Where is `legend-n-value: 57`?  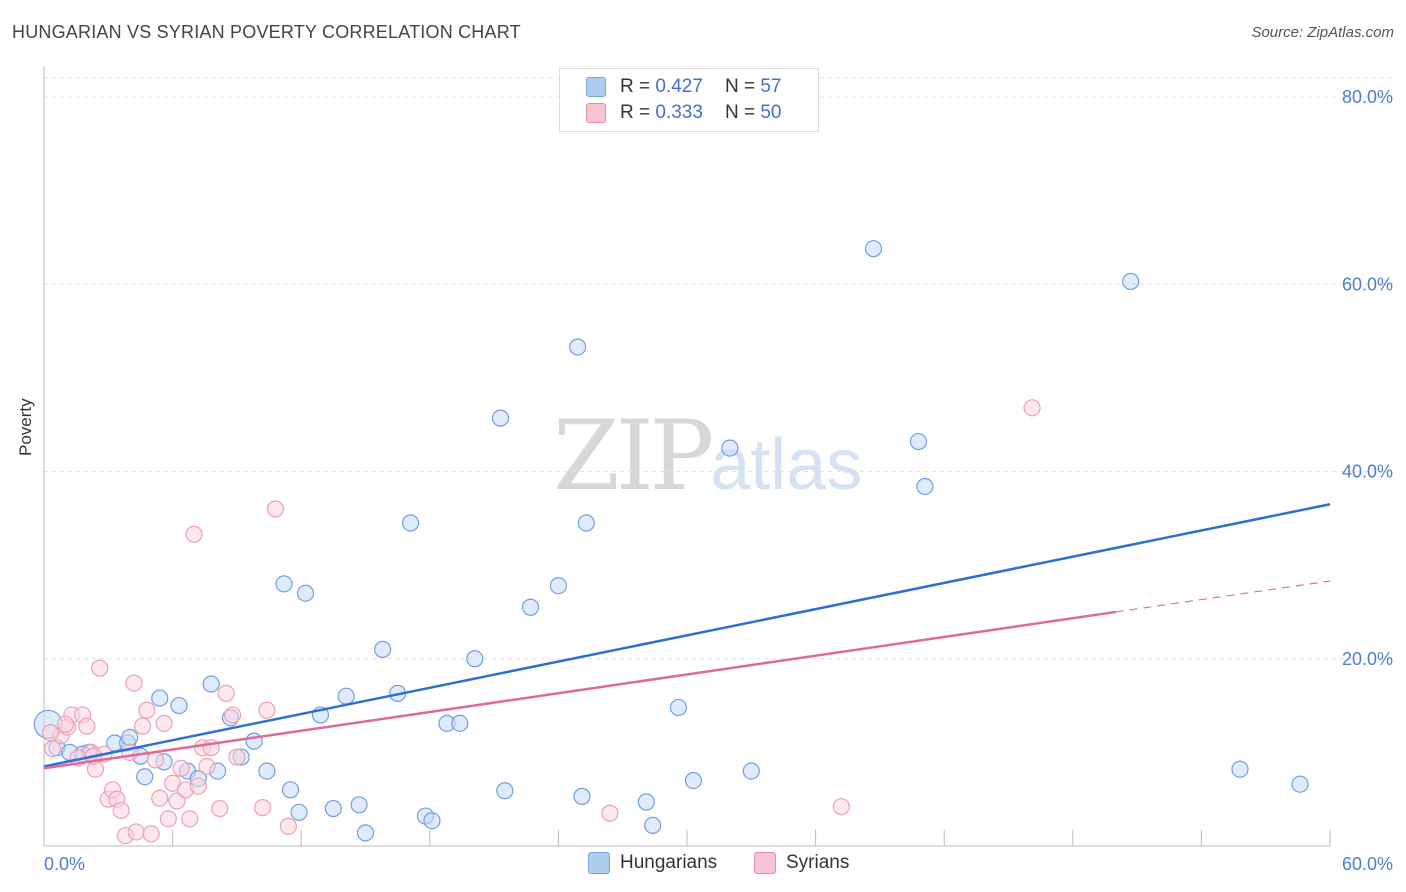 legend-n-value: 57 is located at coordinates (771, 86).